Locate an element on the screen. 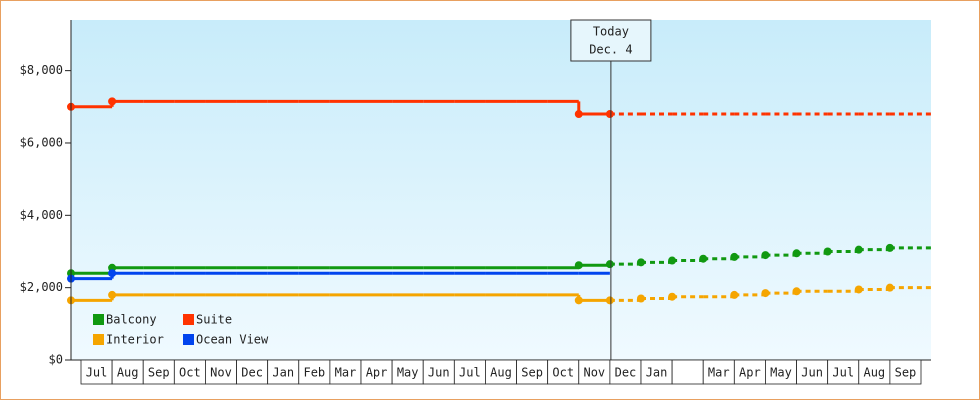 The image size is (980, 400). today-date: Dec. 4 is located at coordinates (610, 50).